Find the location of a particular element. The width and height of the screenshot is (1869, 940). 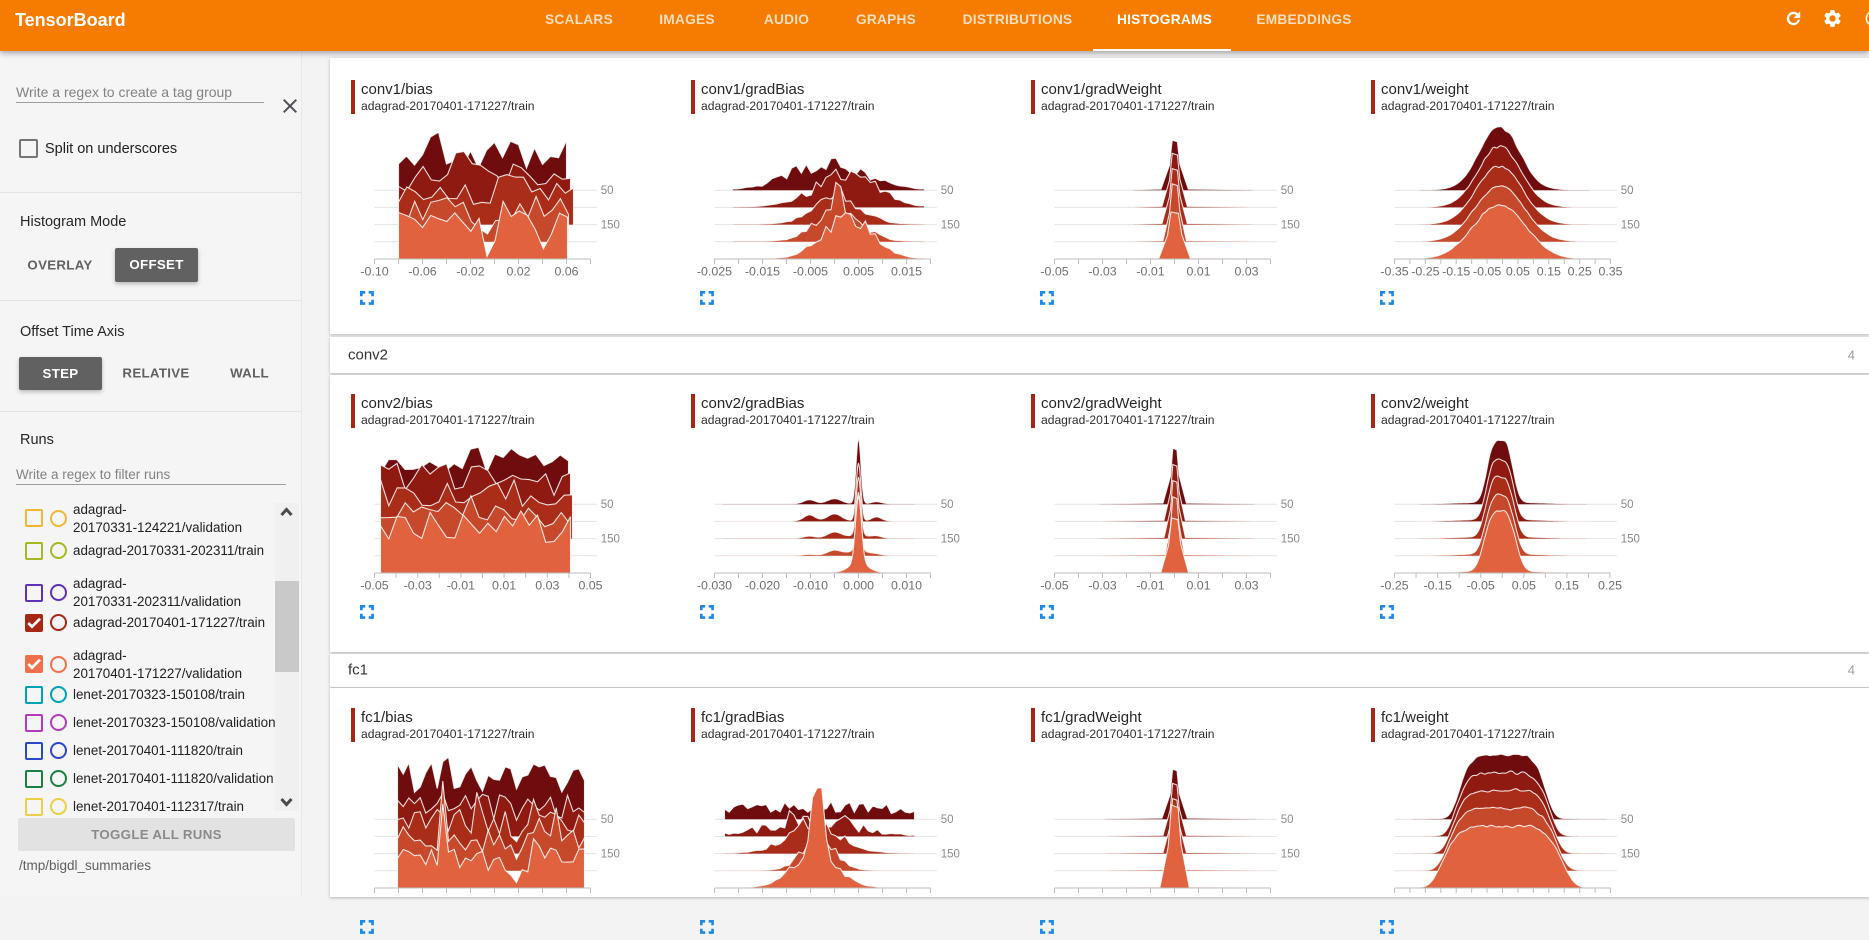

svg-text: -0.10 is located at coordinates (374, 272).